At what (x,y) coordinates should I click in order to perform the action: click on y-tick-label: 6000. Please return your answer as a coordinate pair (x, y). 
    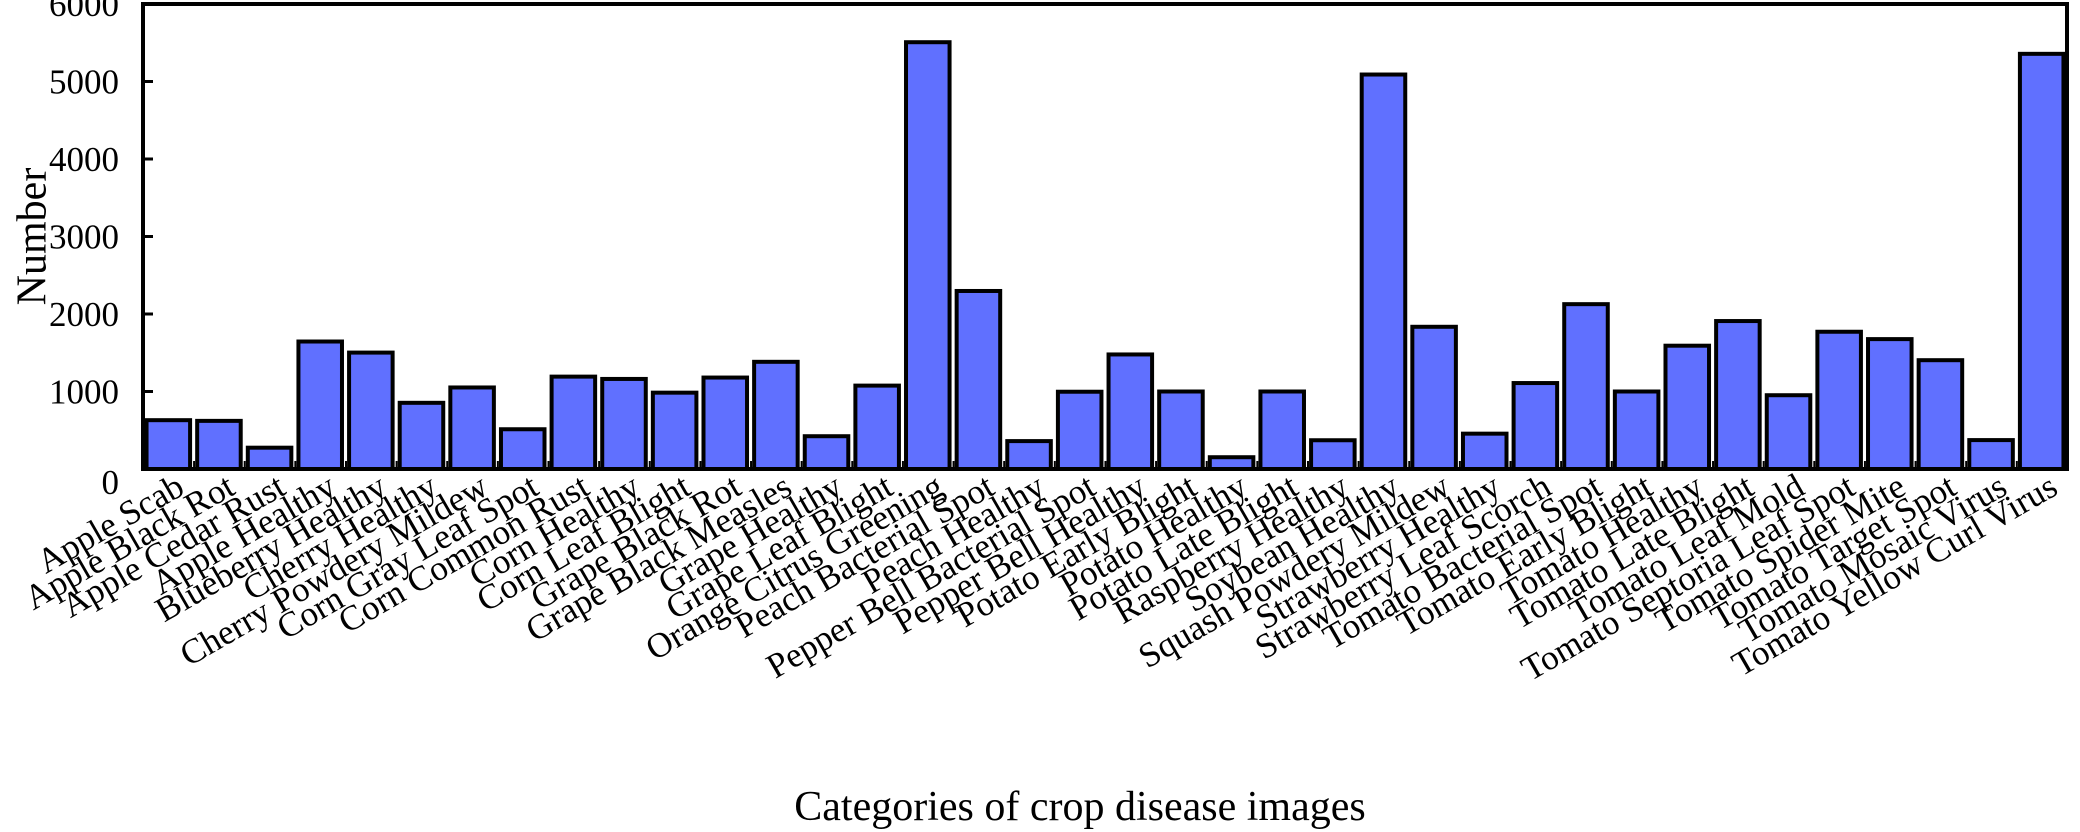
    Looking at the image, I should click on (84, 12).